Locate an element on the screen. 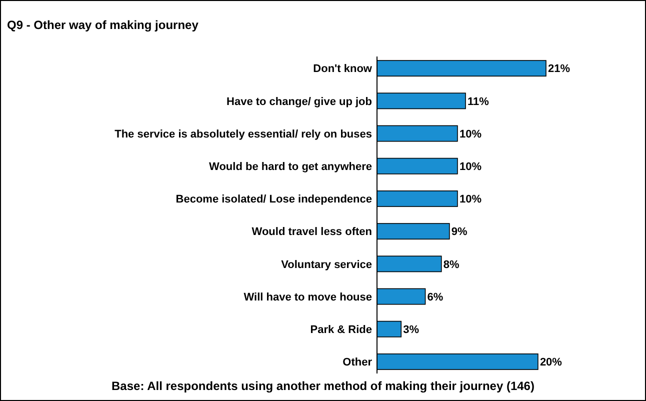 The width and height of the screenshot is (646, 401). data-label: 9% is located at coordinates (459, 232).